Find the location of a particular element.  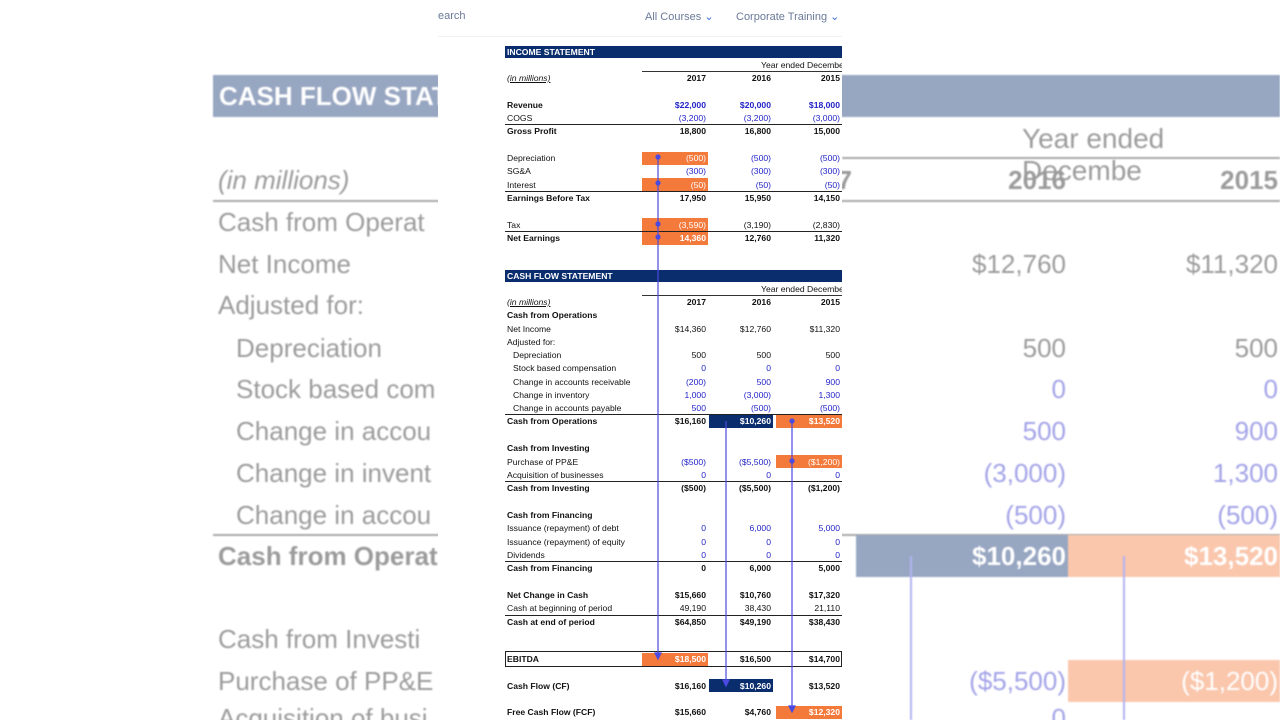

bg-cell-value: $12,760 is located at coordinates (1019, 264).